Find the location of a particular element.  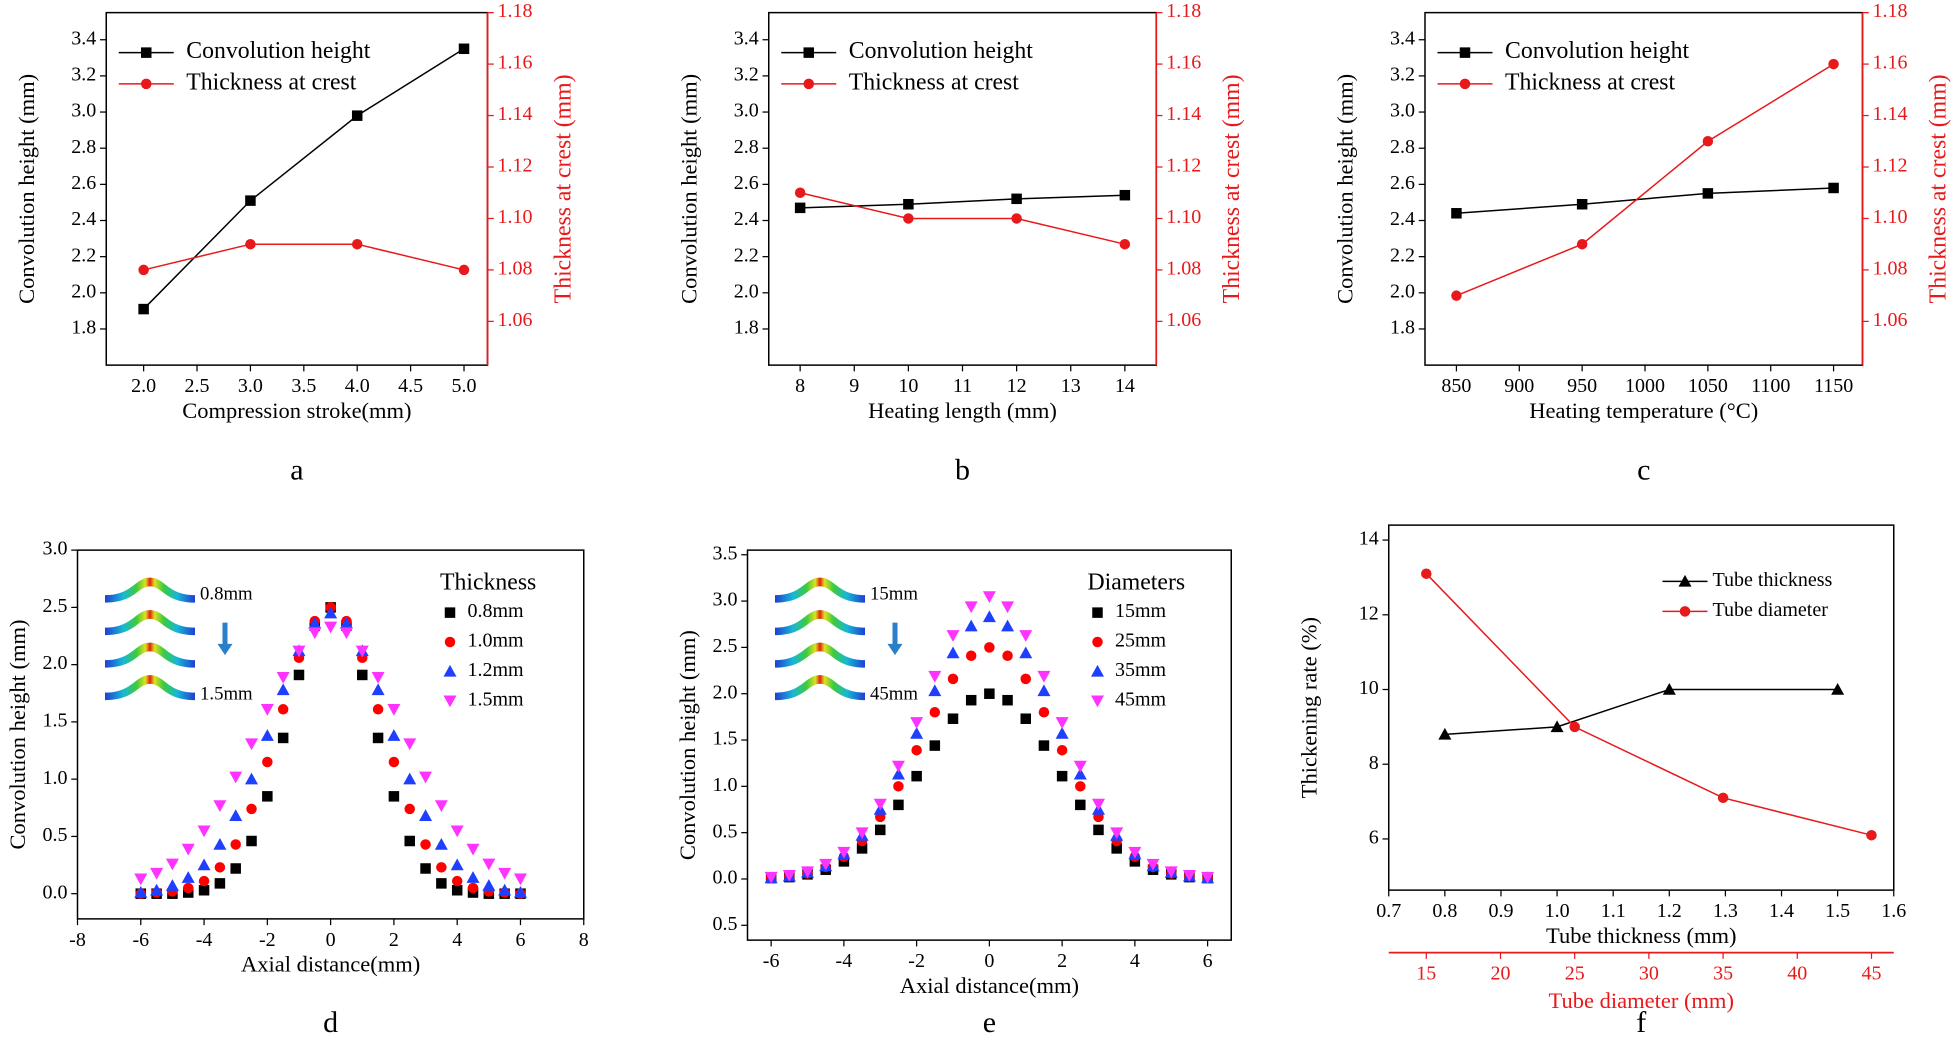

x-tick-label: 3.0 is located at coordinates (250, 386).